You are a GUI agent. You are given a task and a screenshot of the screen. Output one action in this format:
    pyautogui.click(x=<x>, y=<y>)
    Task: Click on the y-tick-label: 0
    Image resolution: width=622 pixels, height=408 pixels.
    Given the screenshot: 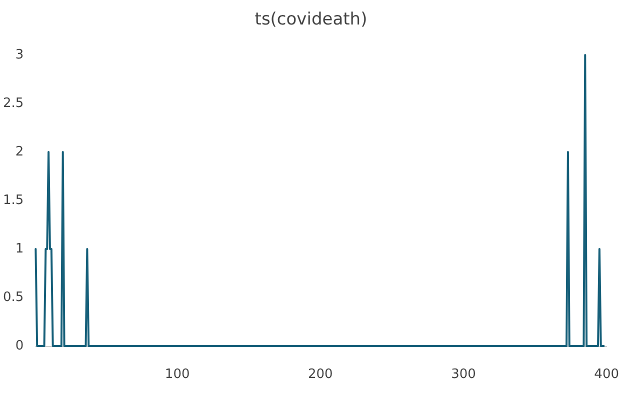 What is the action you would take?
    pyautogui.click(x=19, y=346)
    